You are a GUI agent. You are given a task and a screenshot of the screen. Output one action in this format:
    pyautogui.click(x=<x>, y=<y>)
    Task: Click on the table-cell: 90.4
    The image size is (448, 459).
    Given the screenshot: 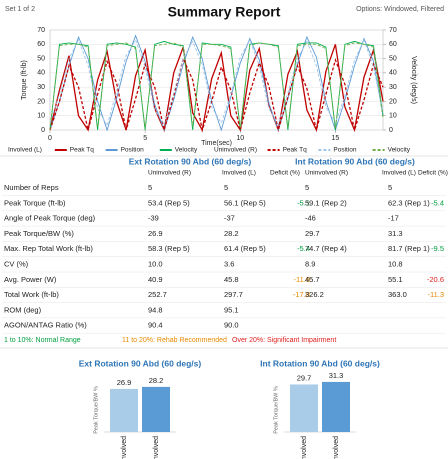 What is the action you would take?
    pyautogui.click(x=155, y=325)
    